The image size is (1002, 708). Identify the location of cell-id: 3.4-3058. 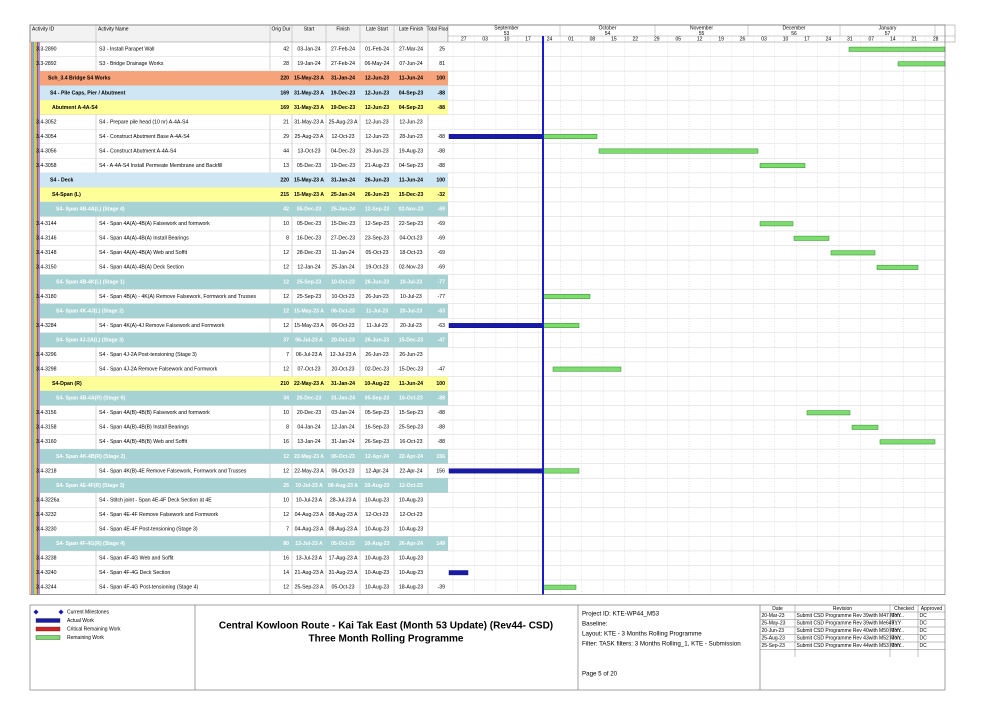
(46, 166).